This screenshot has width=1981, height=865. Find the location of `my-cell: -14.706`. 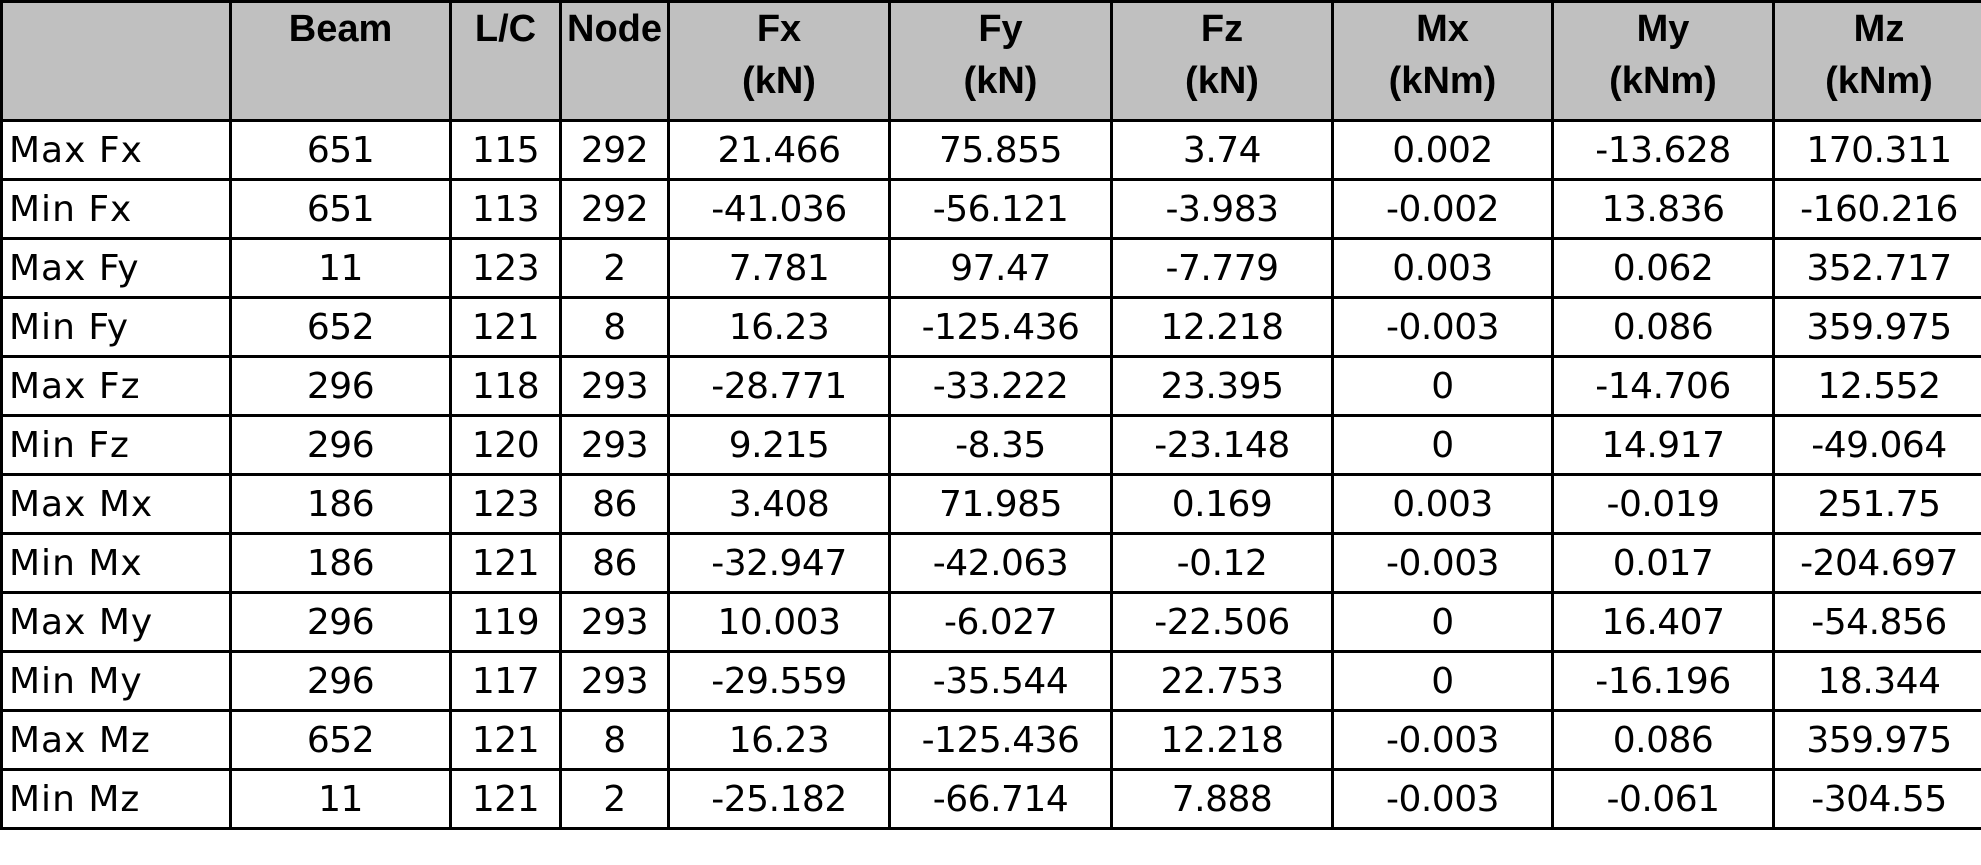

my-cell: -14.706 is located at coordinates (1663, 386).